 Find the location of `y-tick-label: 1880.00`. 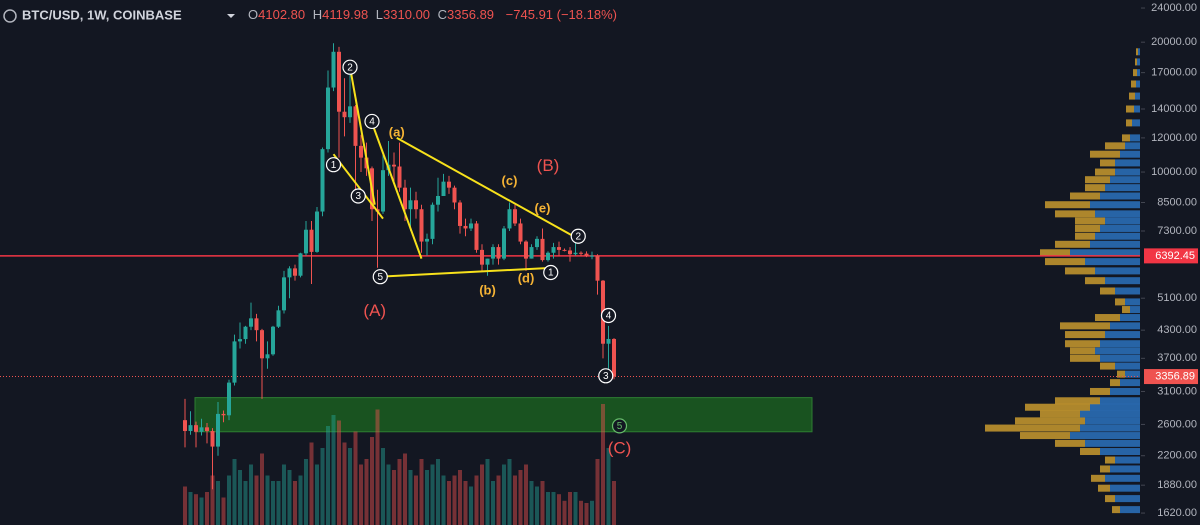

y-tick-label: 1880.00 is located at coordinates (1177, 485).